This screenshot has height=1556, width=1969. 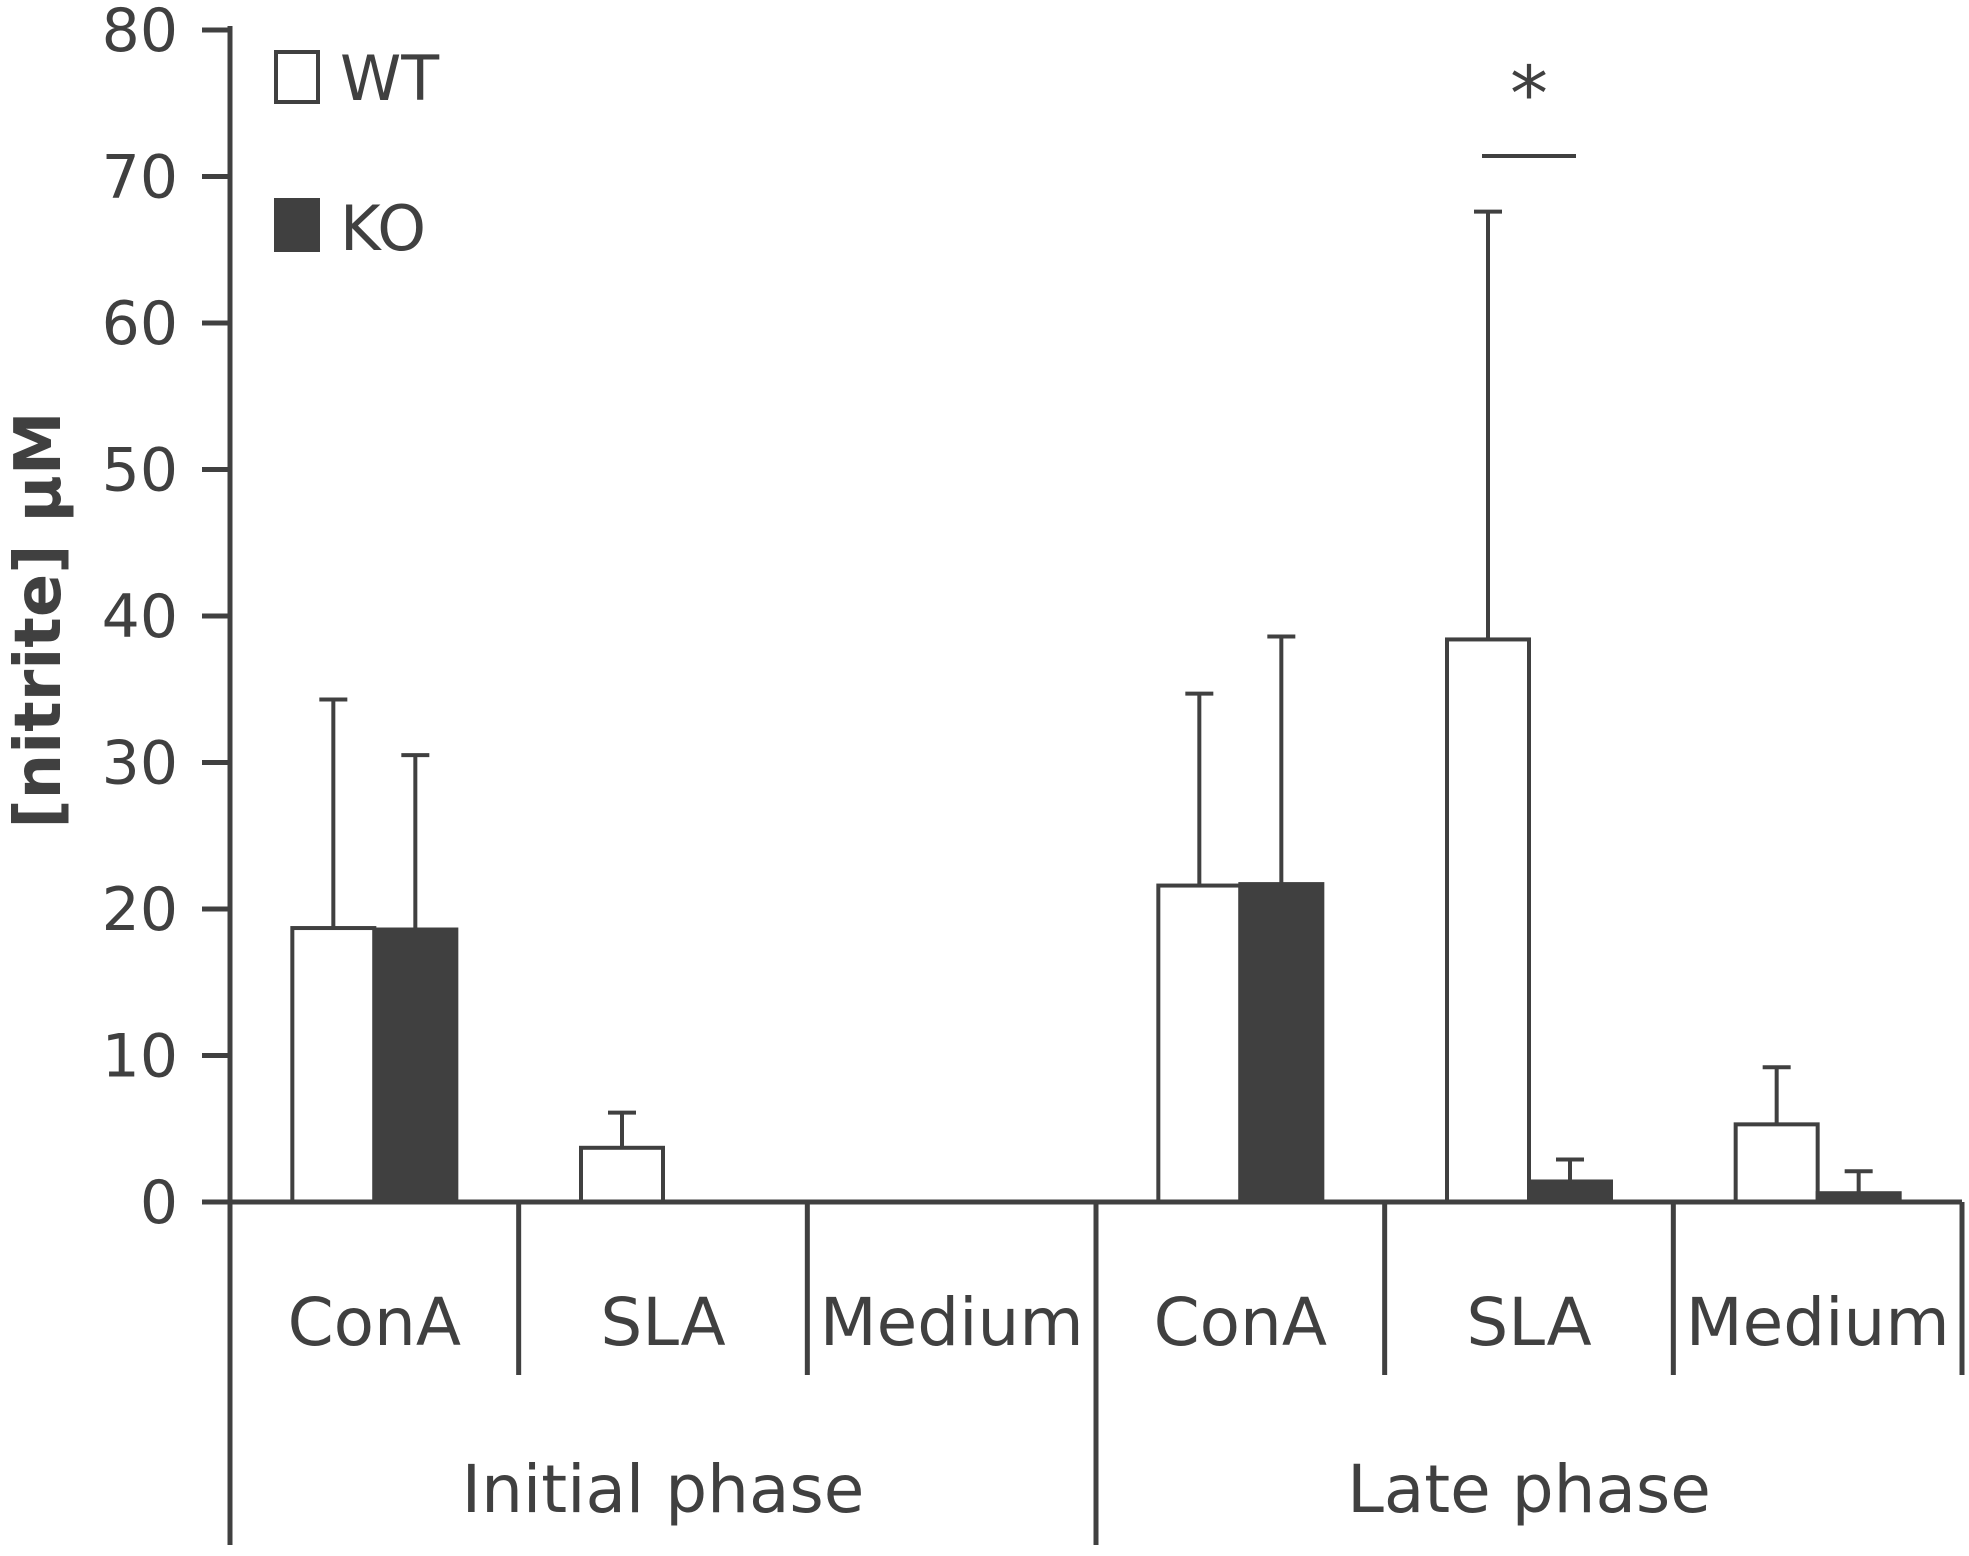 I want to click on category-label-1: SLA, so click(x=662, y=1322).